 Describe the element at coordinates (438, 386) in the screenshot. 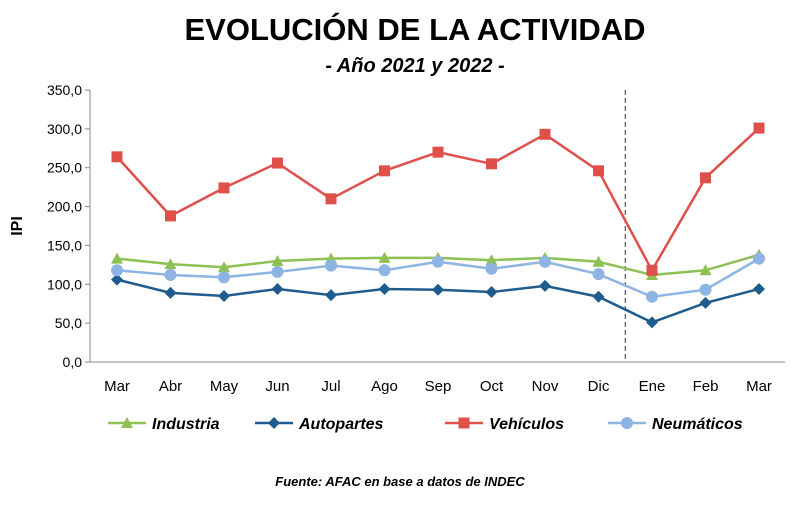

I see `x-tick-label: Sep` at that location.